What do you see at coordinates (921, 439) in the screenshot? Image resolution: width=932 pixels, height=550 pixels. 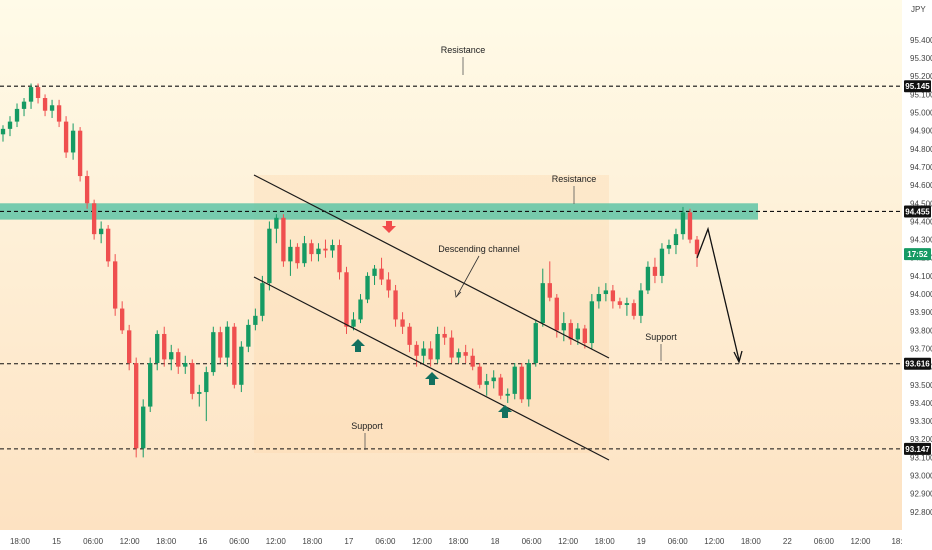 I see `y-tick-label: 93.200` at bounding box center [921, 439].